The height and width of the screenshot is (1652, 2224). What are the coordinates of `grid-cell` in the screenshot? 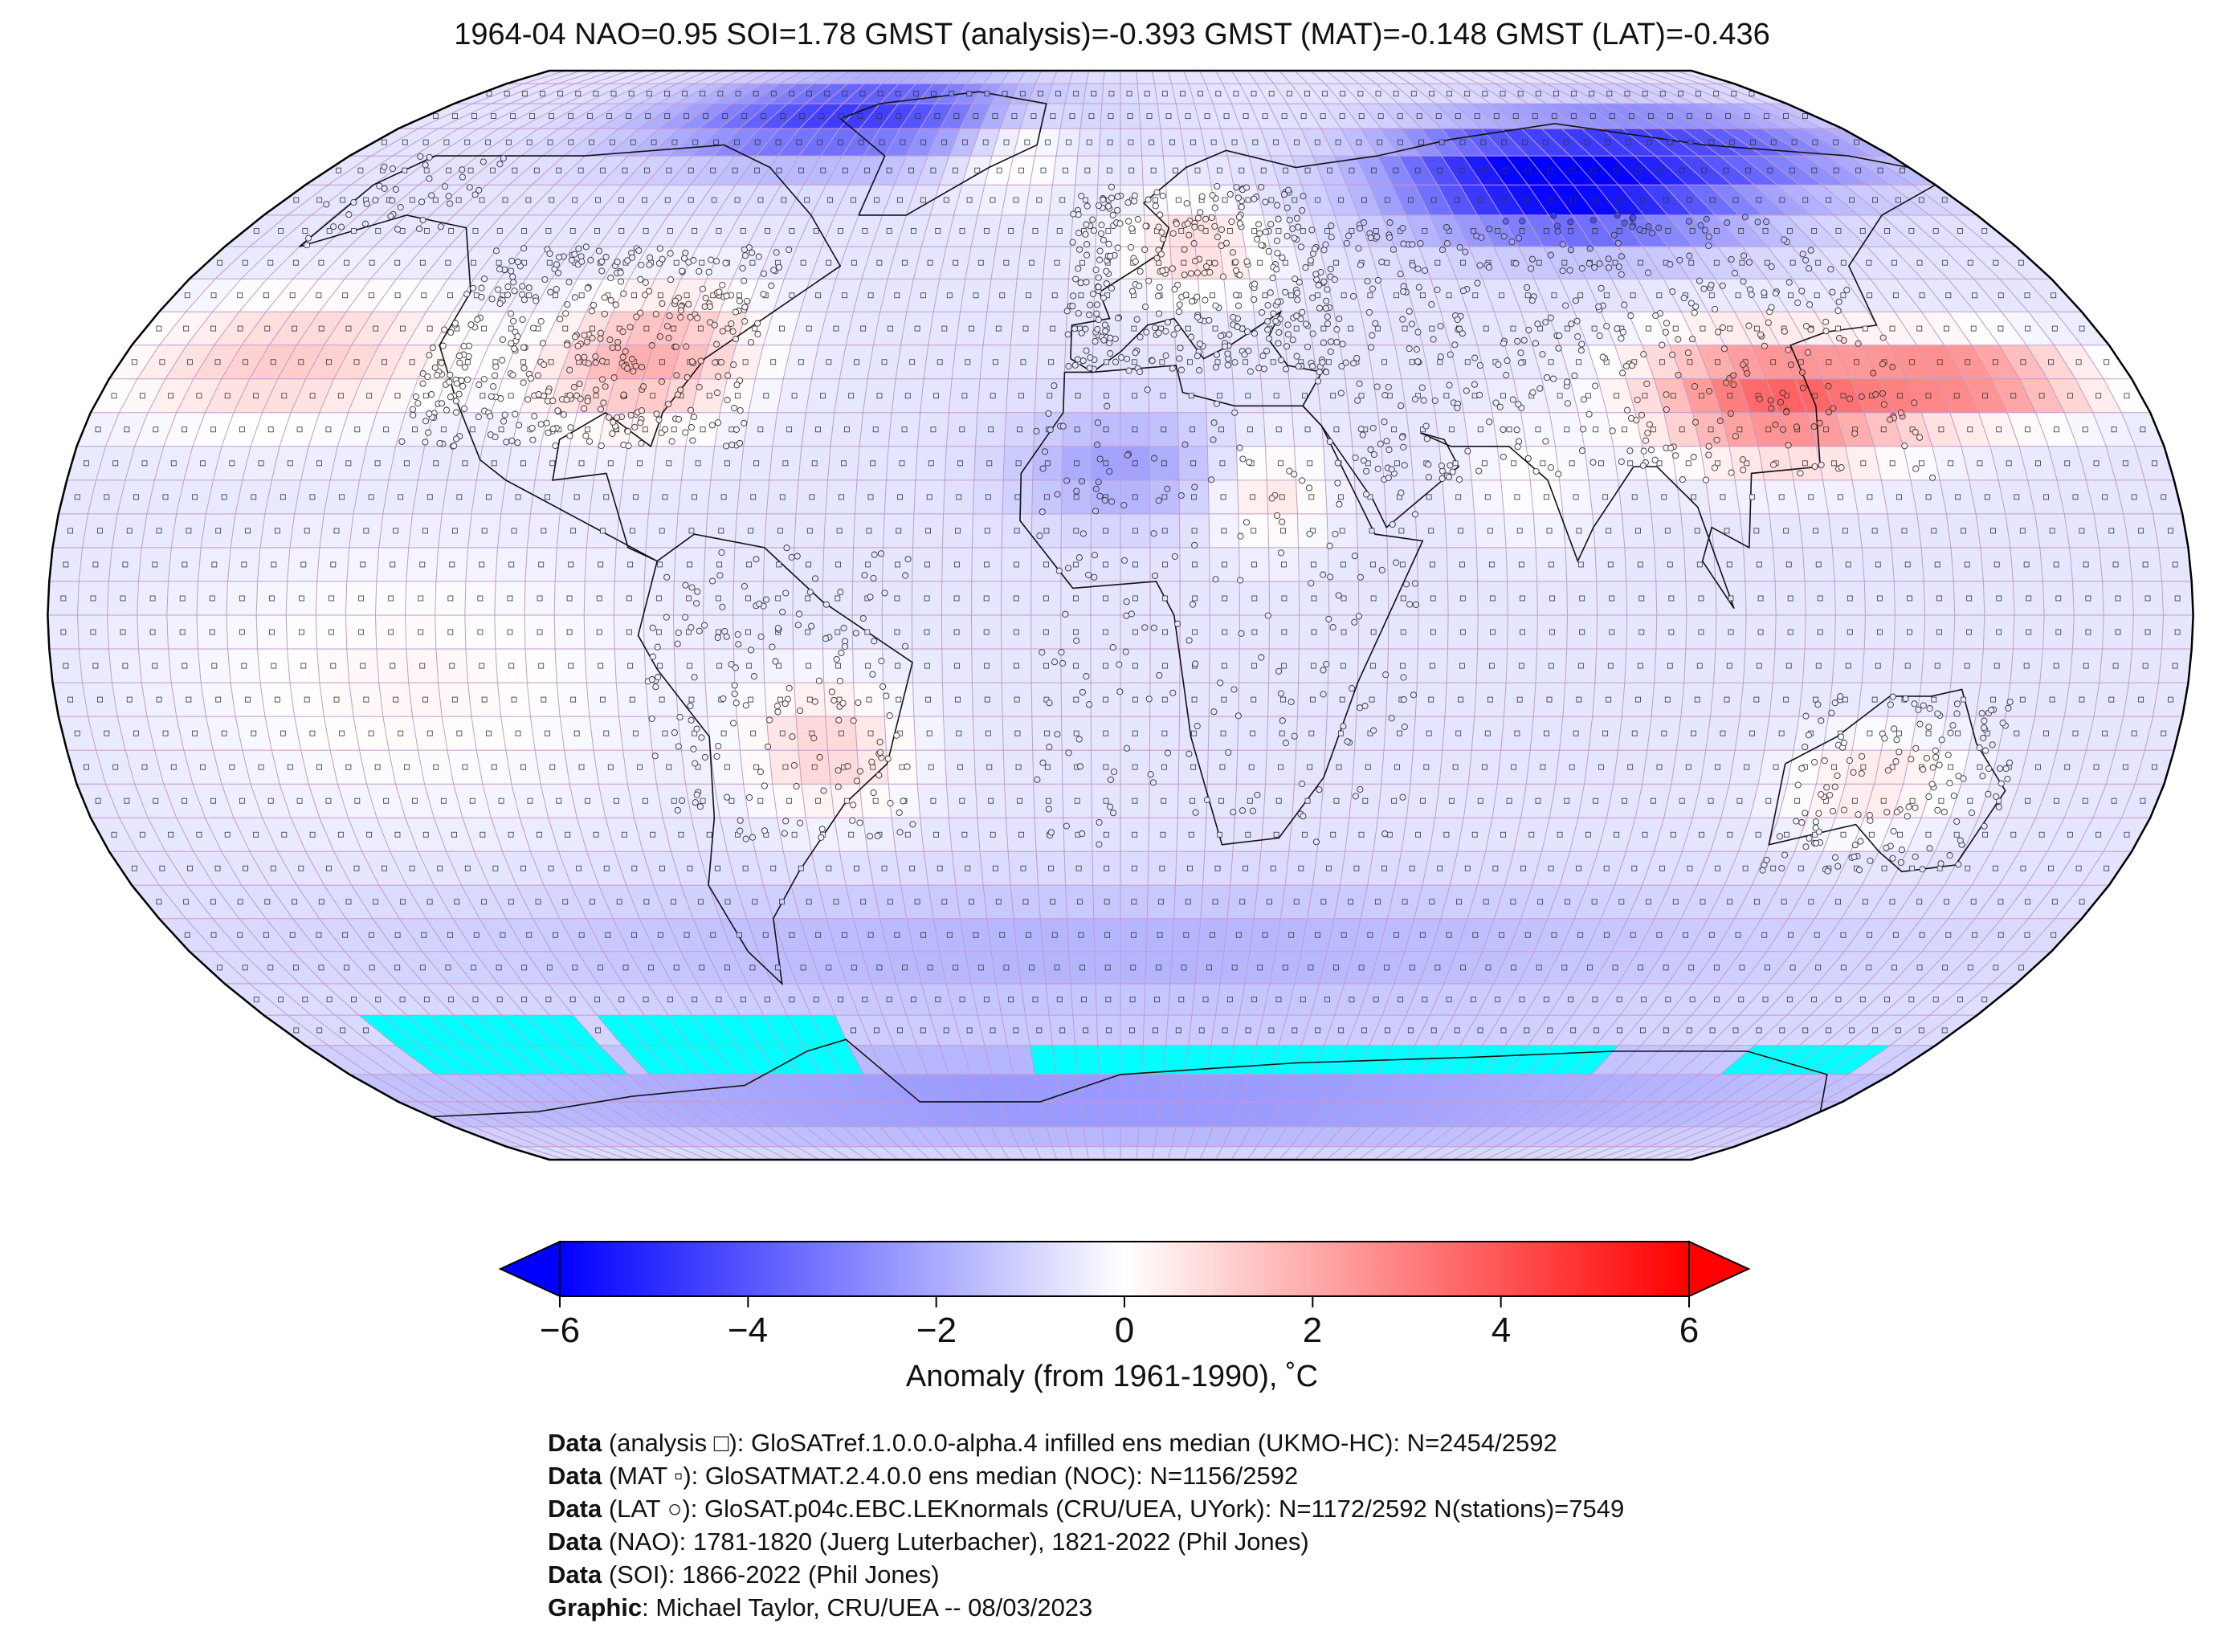 It's located at (1110, 1114).